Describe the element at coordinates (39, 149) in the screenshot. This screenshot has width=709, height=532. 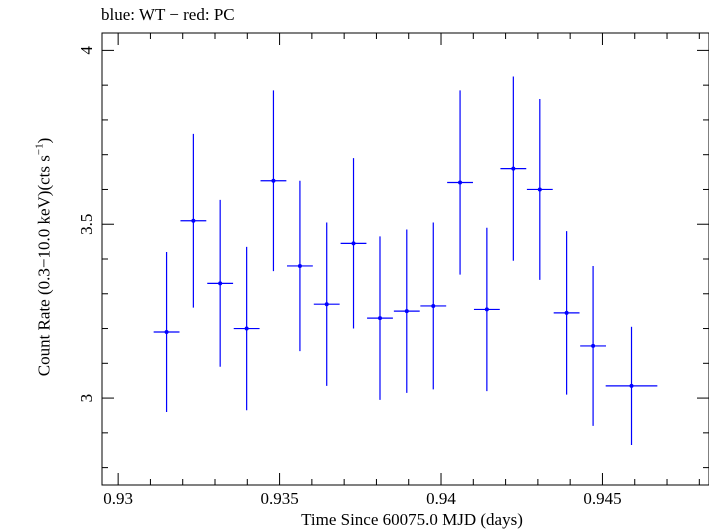
I see `y-axis-label-exponent: −1` at that location.